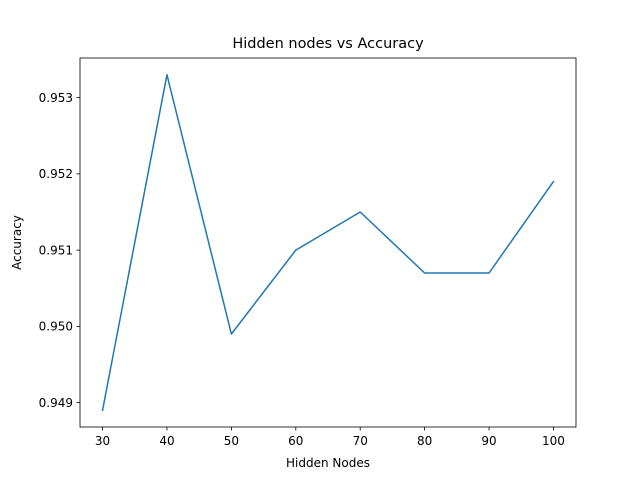  Describe the element at coordinates (56, 327) in the screenshot. I see `y-tick-label: 0.950` at that location.